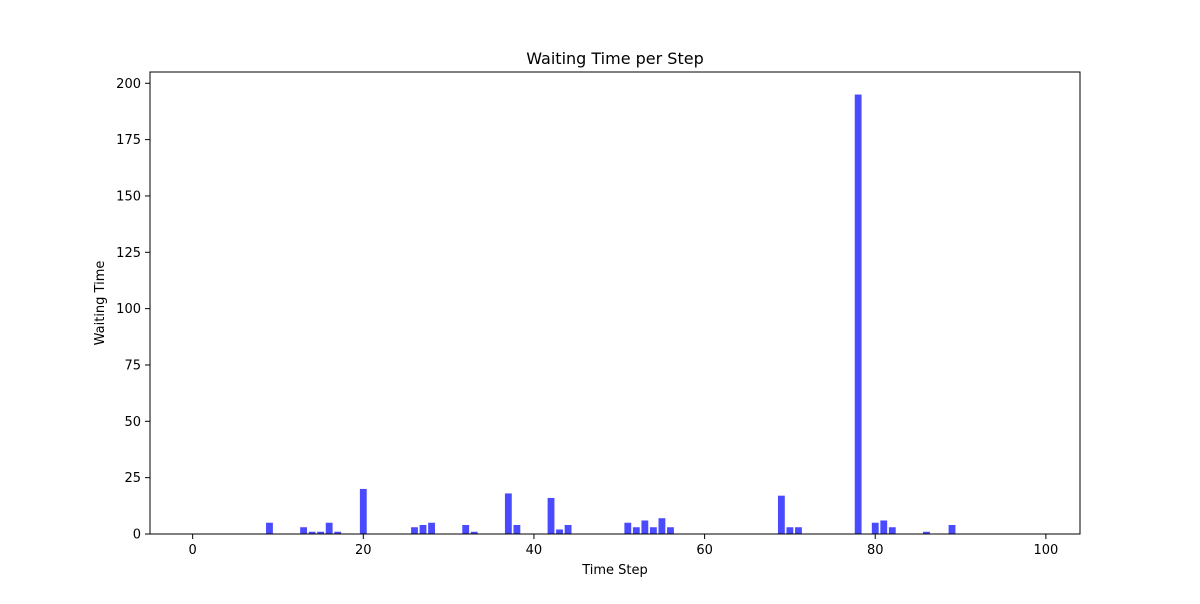 Image resolution: width=1200 pixels, height=604 pixels. What do you see at coordinates (132, 365) in the screenshot?
I see `y-tick-label: 75` at bounding box center [132, 365].